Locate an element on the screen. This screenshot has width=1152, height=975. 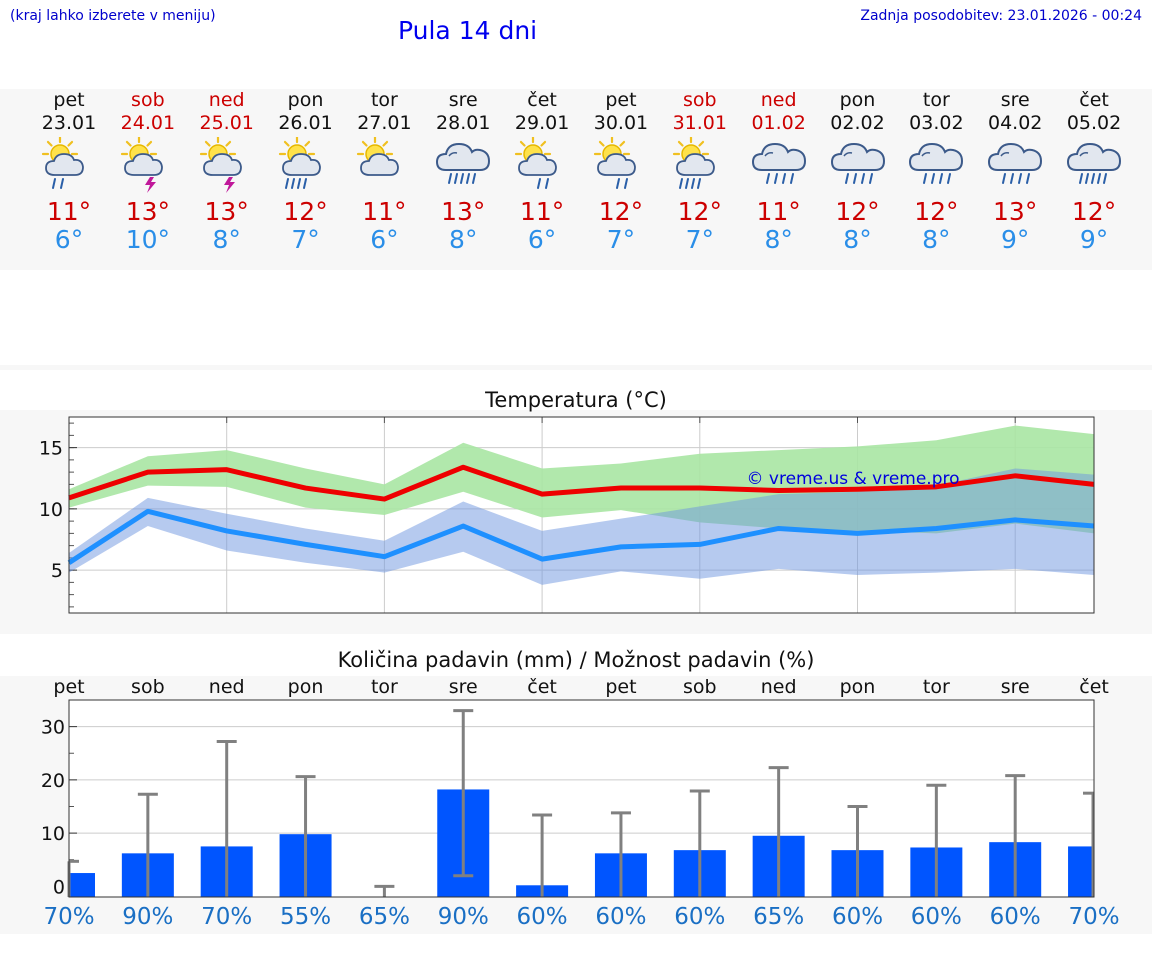
day-date: 05.02 is located at coordinates (1094, 123).